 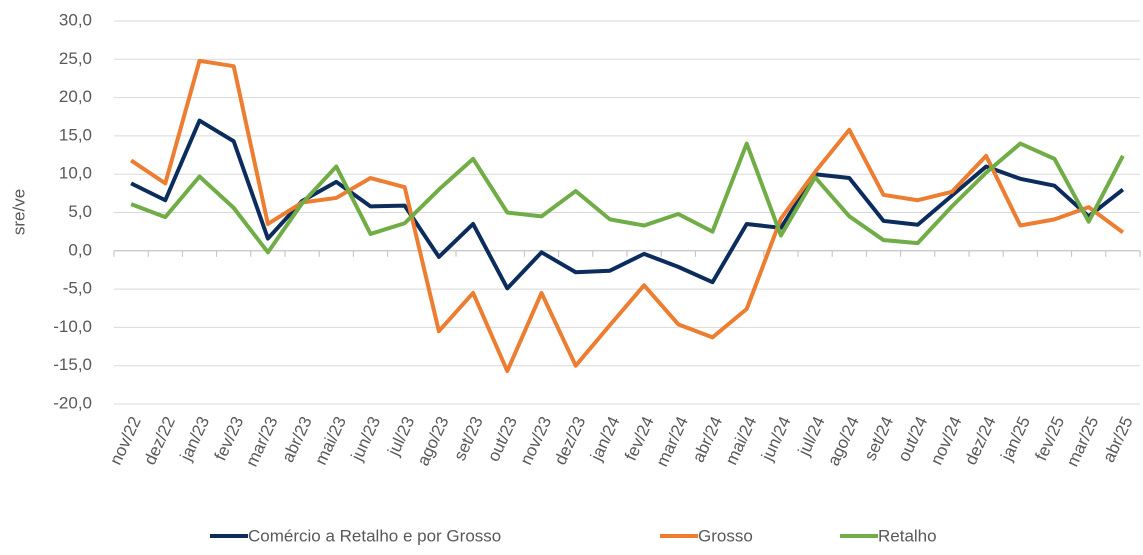 I want to click on x-tick-label: jan/25, so click(x=1015, y=439).